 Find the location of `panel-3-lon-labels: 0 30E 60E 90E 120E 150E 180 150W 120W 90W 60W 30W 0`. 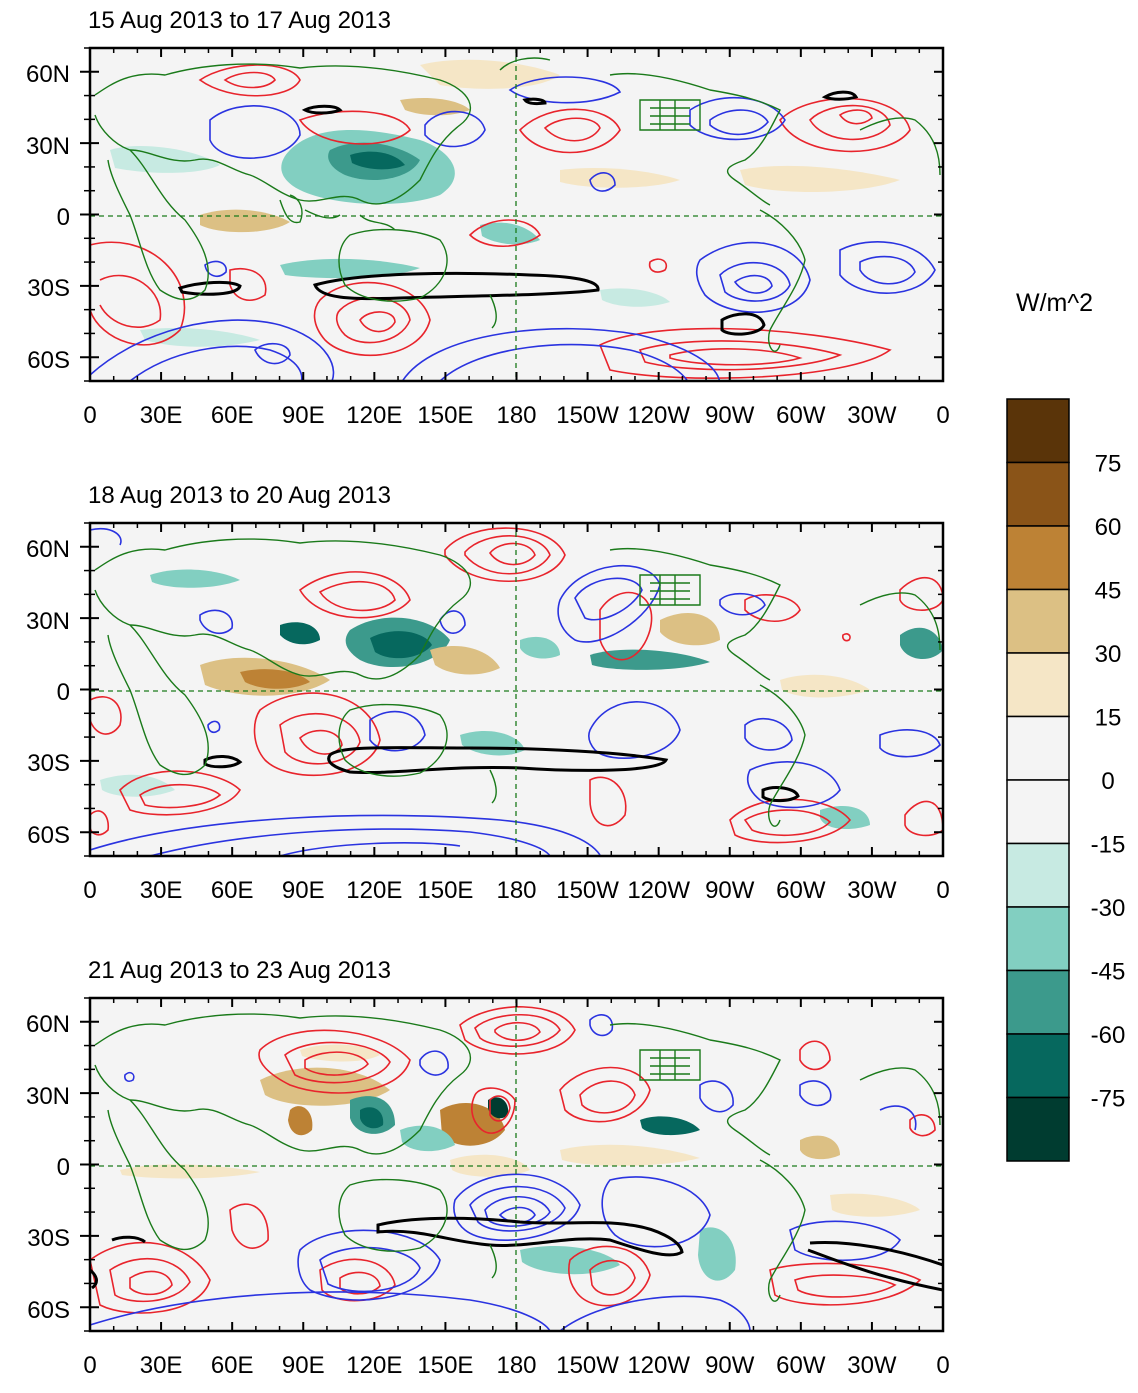

panel-3-lon-labels: 0 30E 60E 90E 120E 150E 180 150W 120W 90W 60W 30W 0 is located at coordinates (516, 1365).